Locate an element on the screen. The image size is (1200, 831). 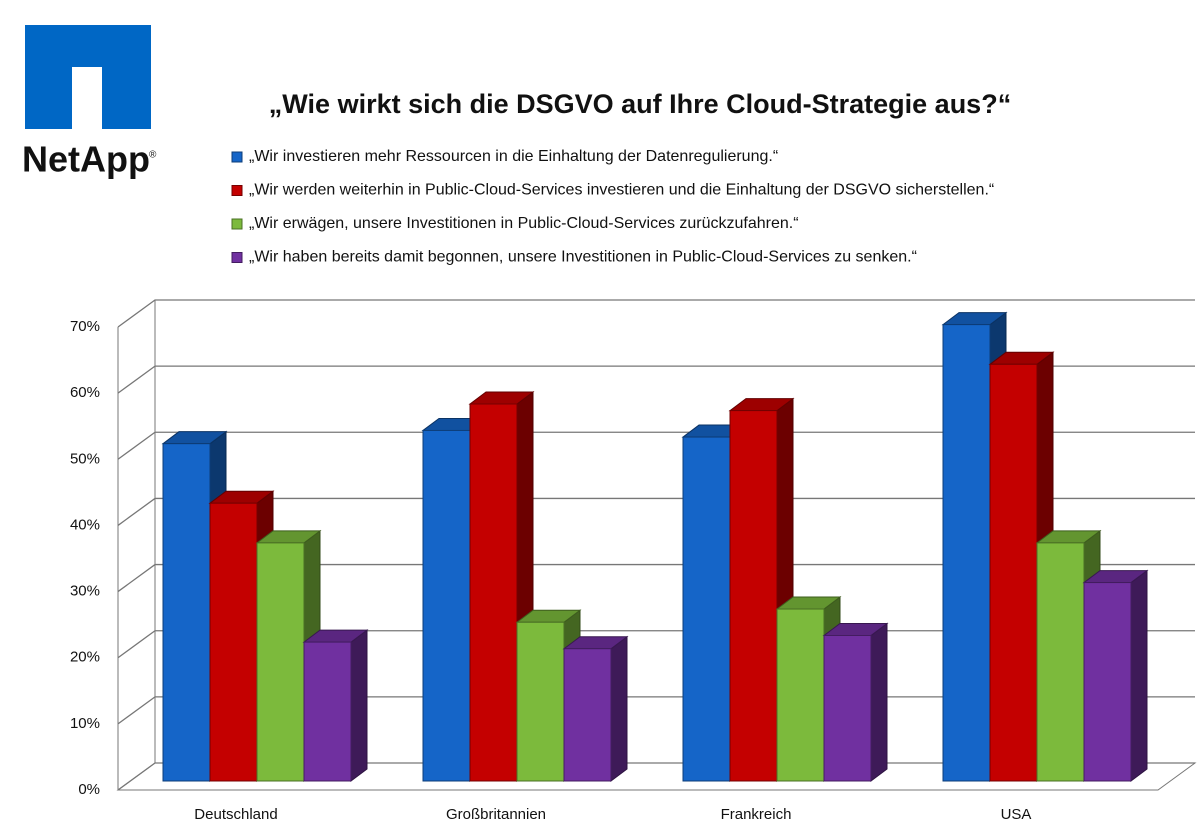
logo-mark: ® is located at coordinates (153, 155).